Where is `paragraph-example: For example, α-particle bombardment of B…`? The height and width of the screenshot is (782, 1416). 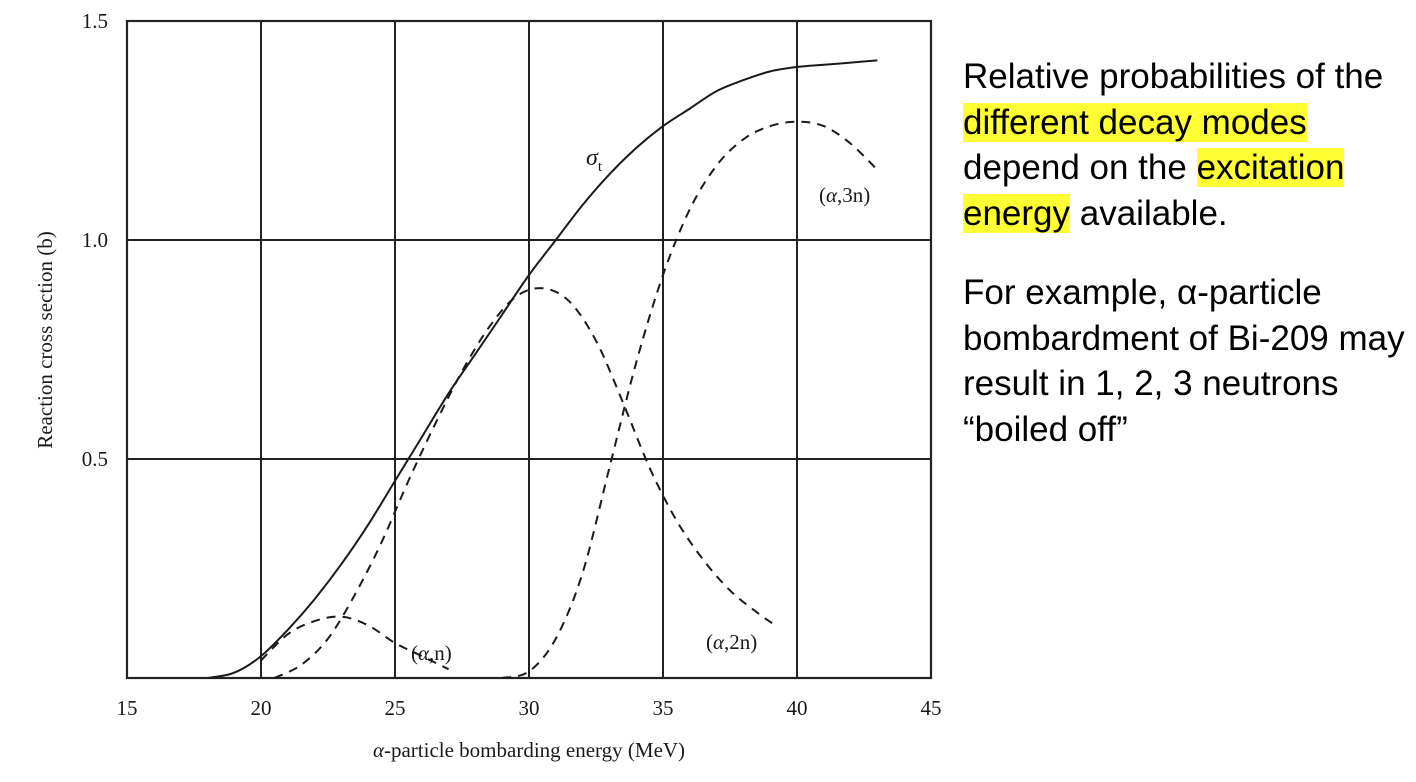 paragraph-example: For example, α-particle bombardment of B… is located at coordinates (1184, 361).